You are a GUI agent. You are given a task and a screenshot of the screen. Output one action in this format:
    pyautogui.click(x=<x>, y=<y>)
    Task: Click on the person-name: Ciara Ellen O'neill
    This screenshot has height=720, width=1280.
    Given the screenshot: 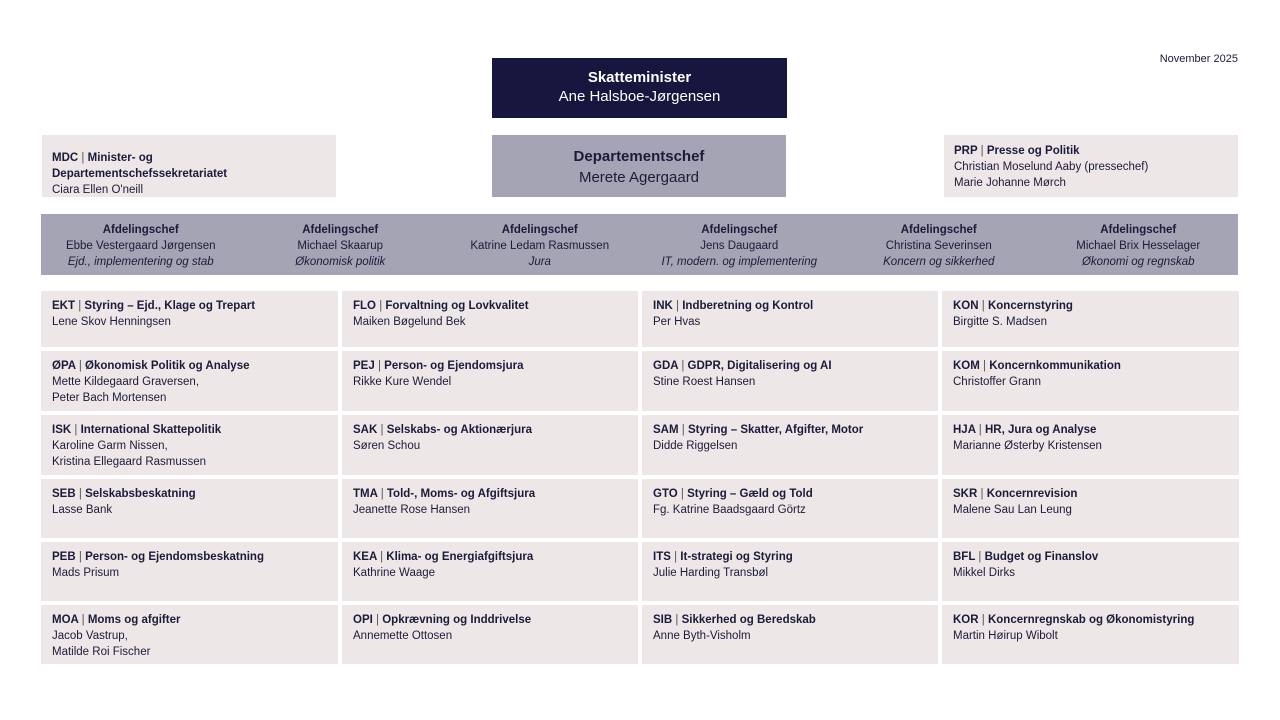 What is the action you would take?
    pyautogui.click(x=98, y=190)
    